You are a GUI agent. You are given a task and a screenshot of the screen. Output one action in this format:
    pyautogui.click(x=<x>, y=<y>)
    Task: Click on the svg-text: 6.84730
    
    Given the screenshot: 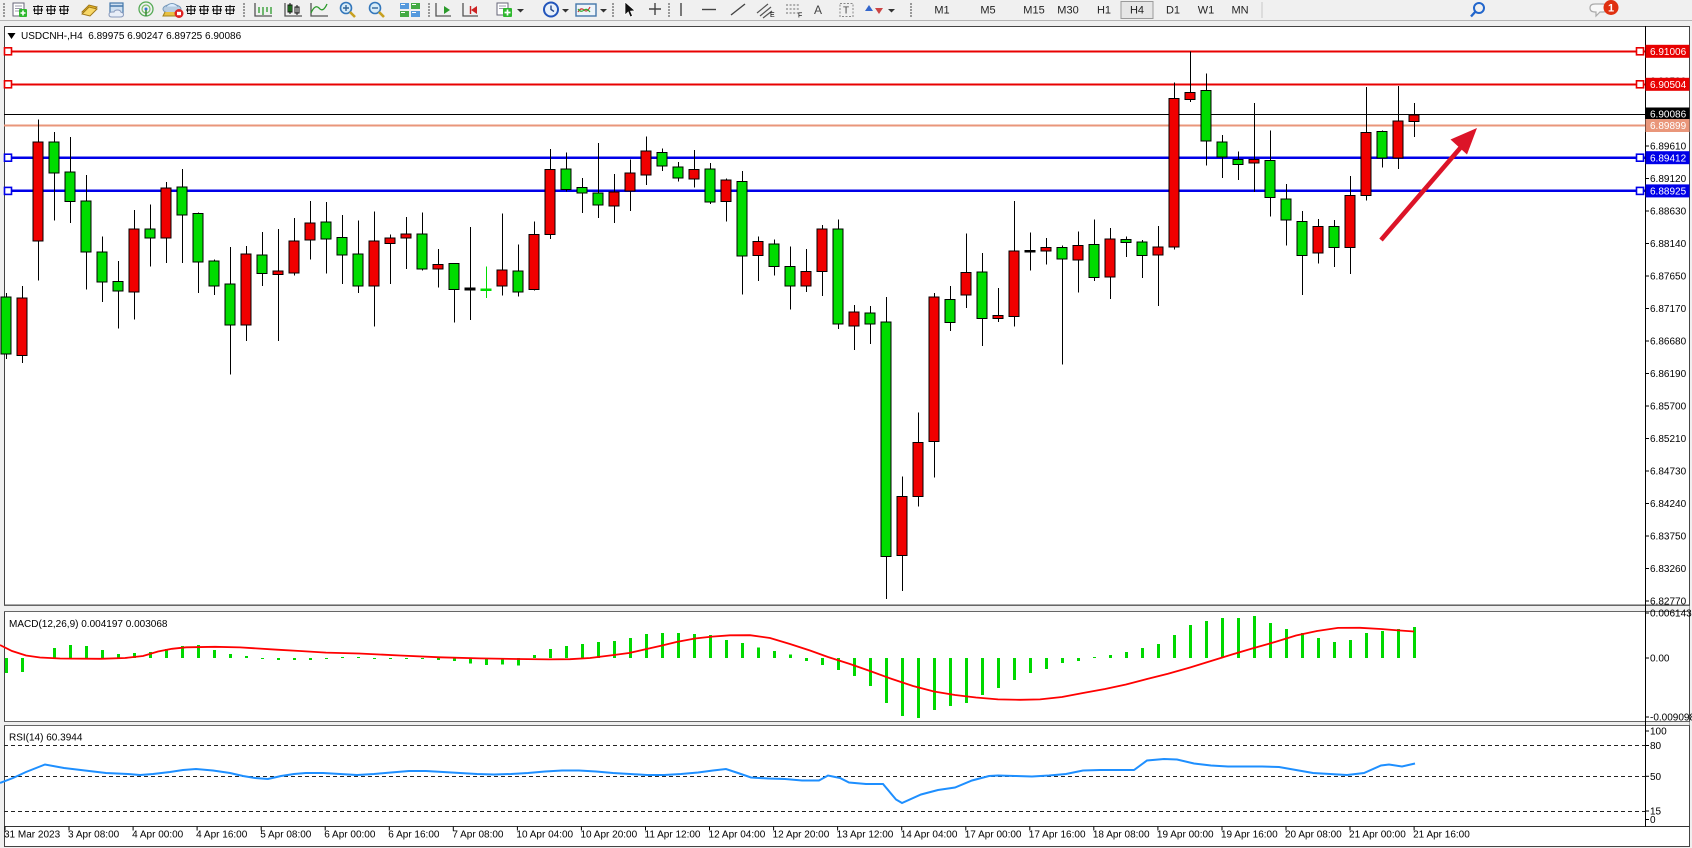 What is the action you would take?
    pyautogui.click(x=1668, y=472)
    